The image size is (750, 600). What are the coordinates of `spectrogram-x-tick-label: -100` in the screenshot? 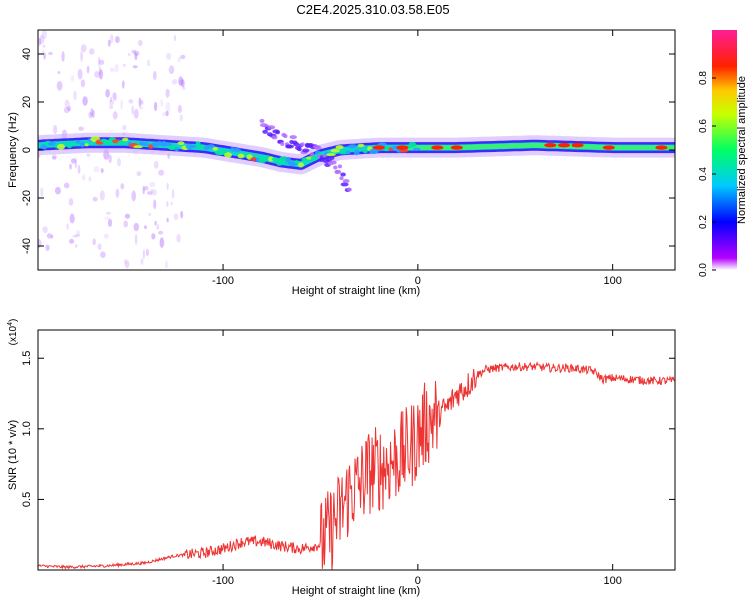 It's located at (223, 281).